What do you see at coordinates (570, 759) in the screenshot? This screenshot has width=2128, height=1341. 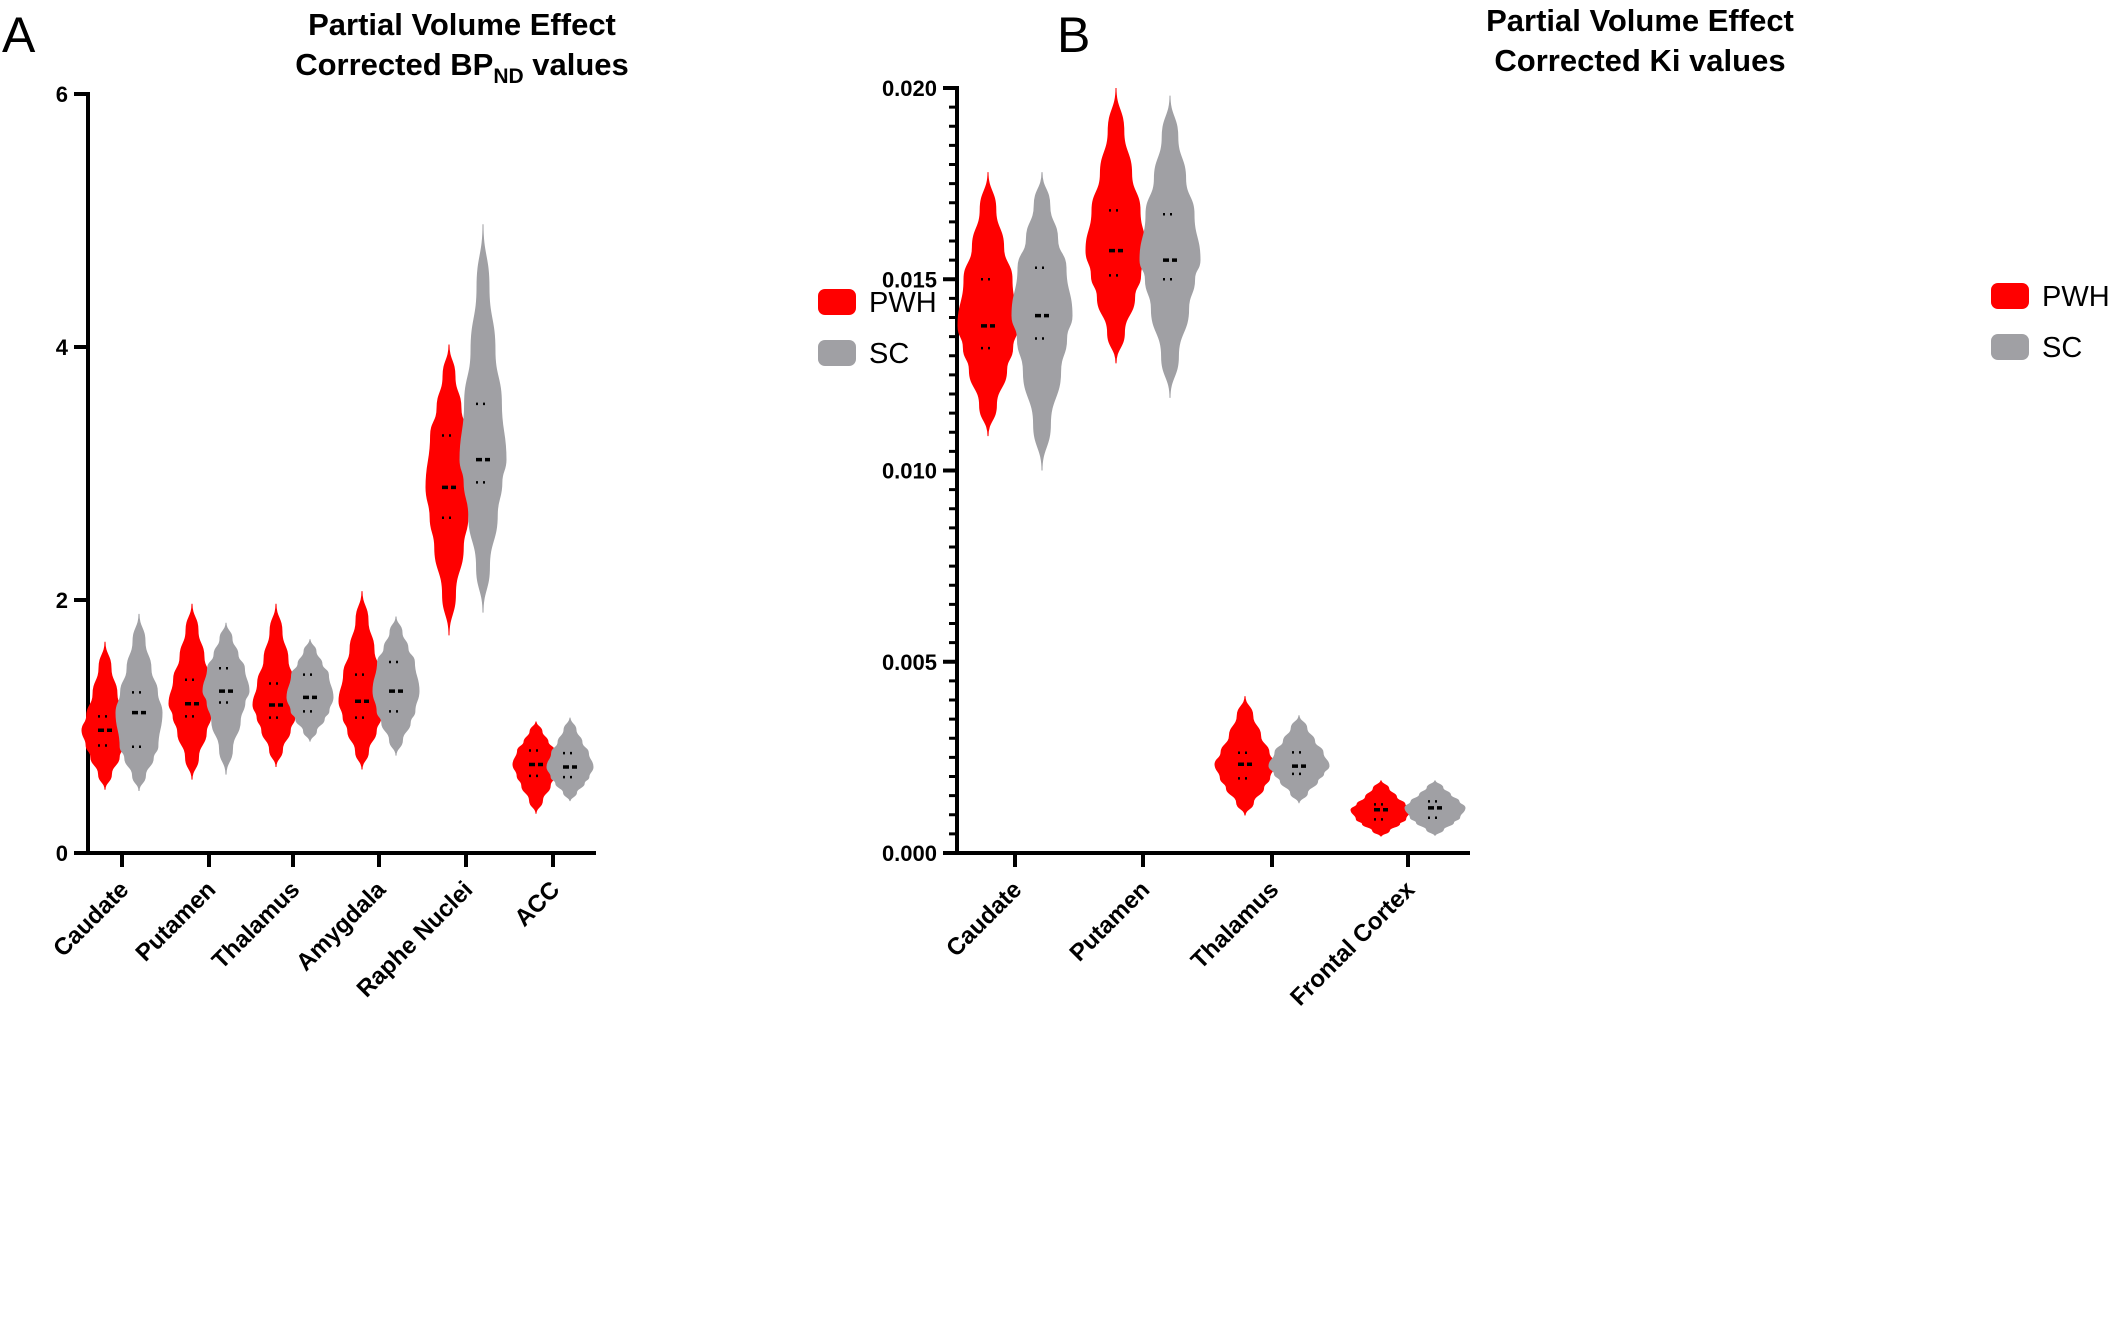 I see `panel-a-violin-sc-acc` at bounding box center [570, 759].